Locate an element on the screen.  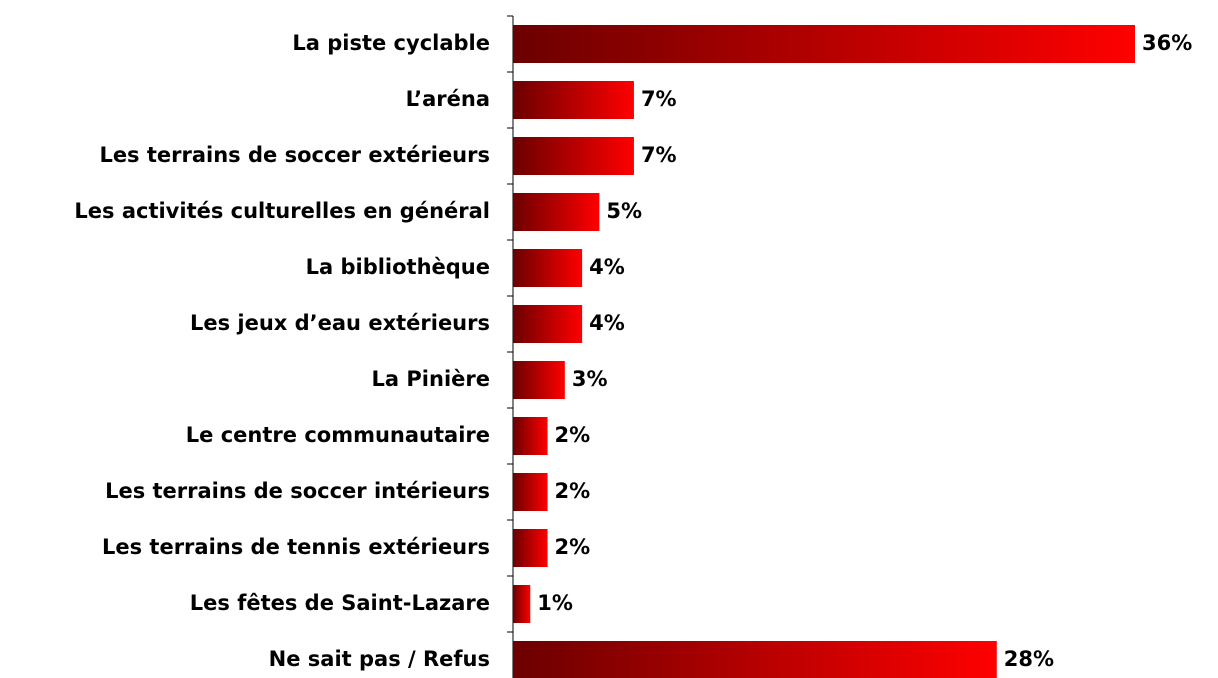
category-label: Les jeux d’eau extérieurs is located at coordinates (340, 323).